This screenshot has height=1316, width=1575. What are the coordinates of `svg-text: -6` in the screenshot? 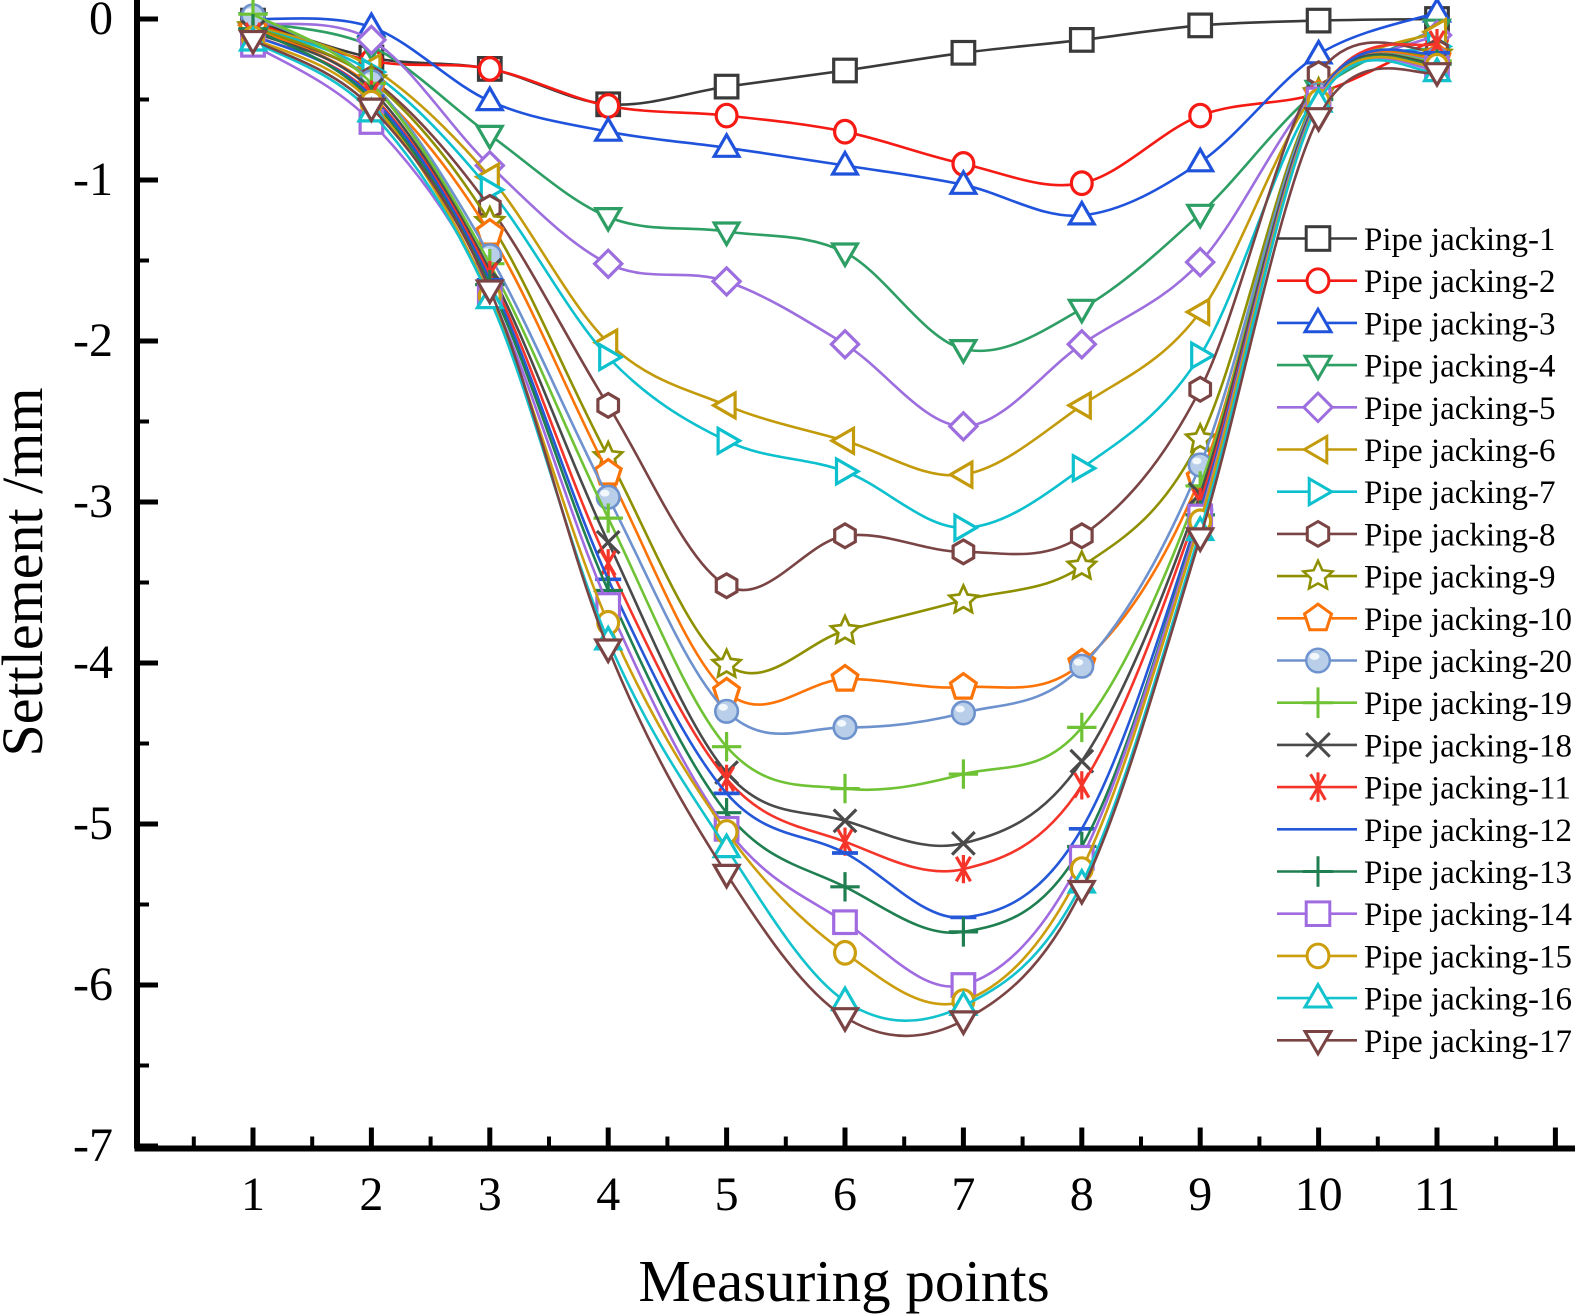 It's located at (93, 984).